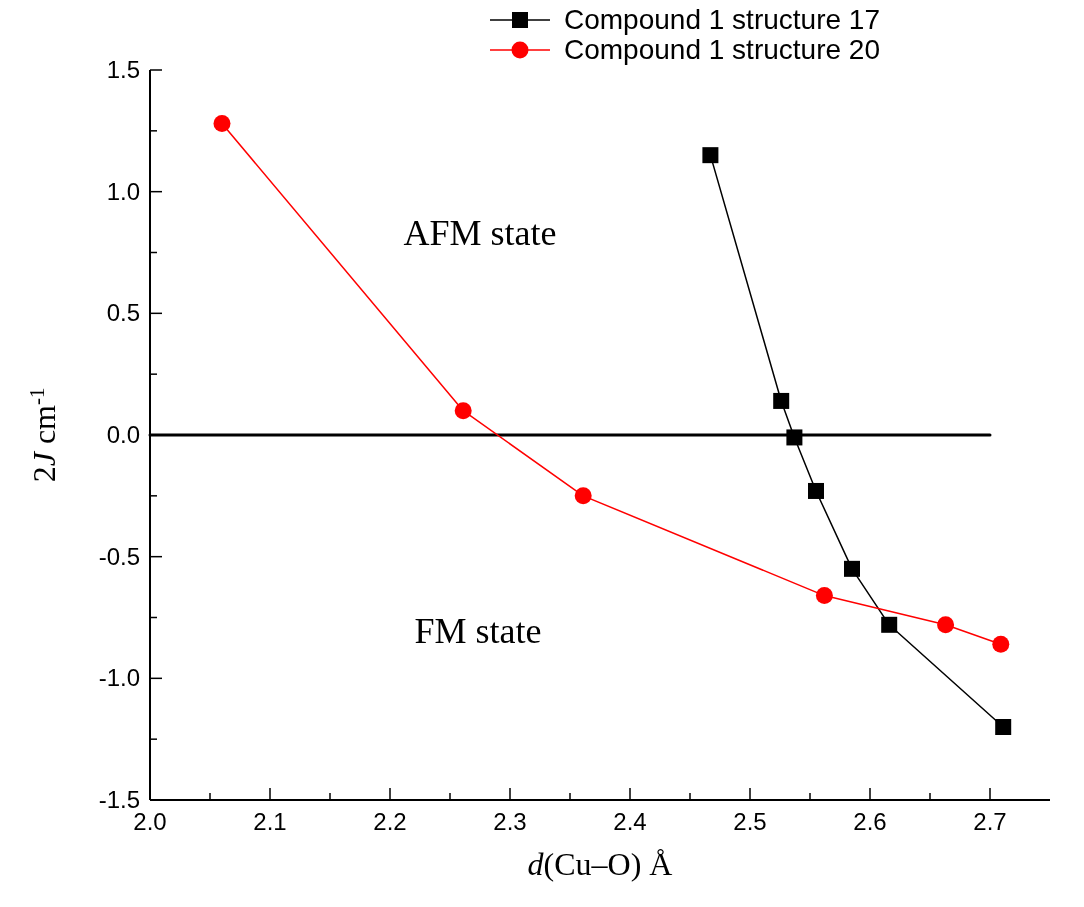  What do you see at coordinates (119, 556) in the screenshot?
I see `y-tick-label: -0.5` at bounding box center [119, 556].